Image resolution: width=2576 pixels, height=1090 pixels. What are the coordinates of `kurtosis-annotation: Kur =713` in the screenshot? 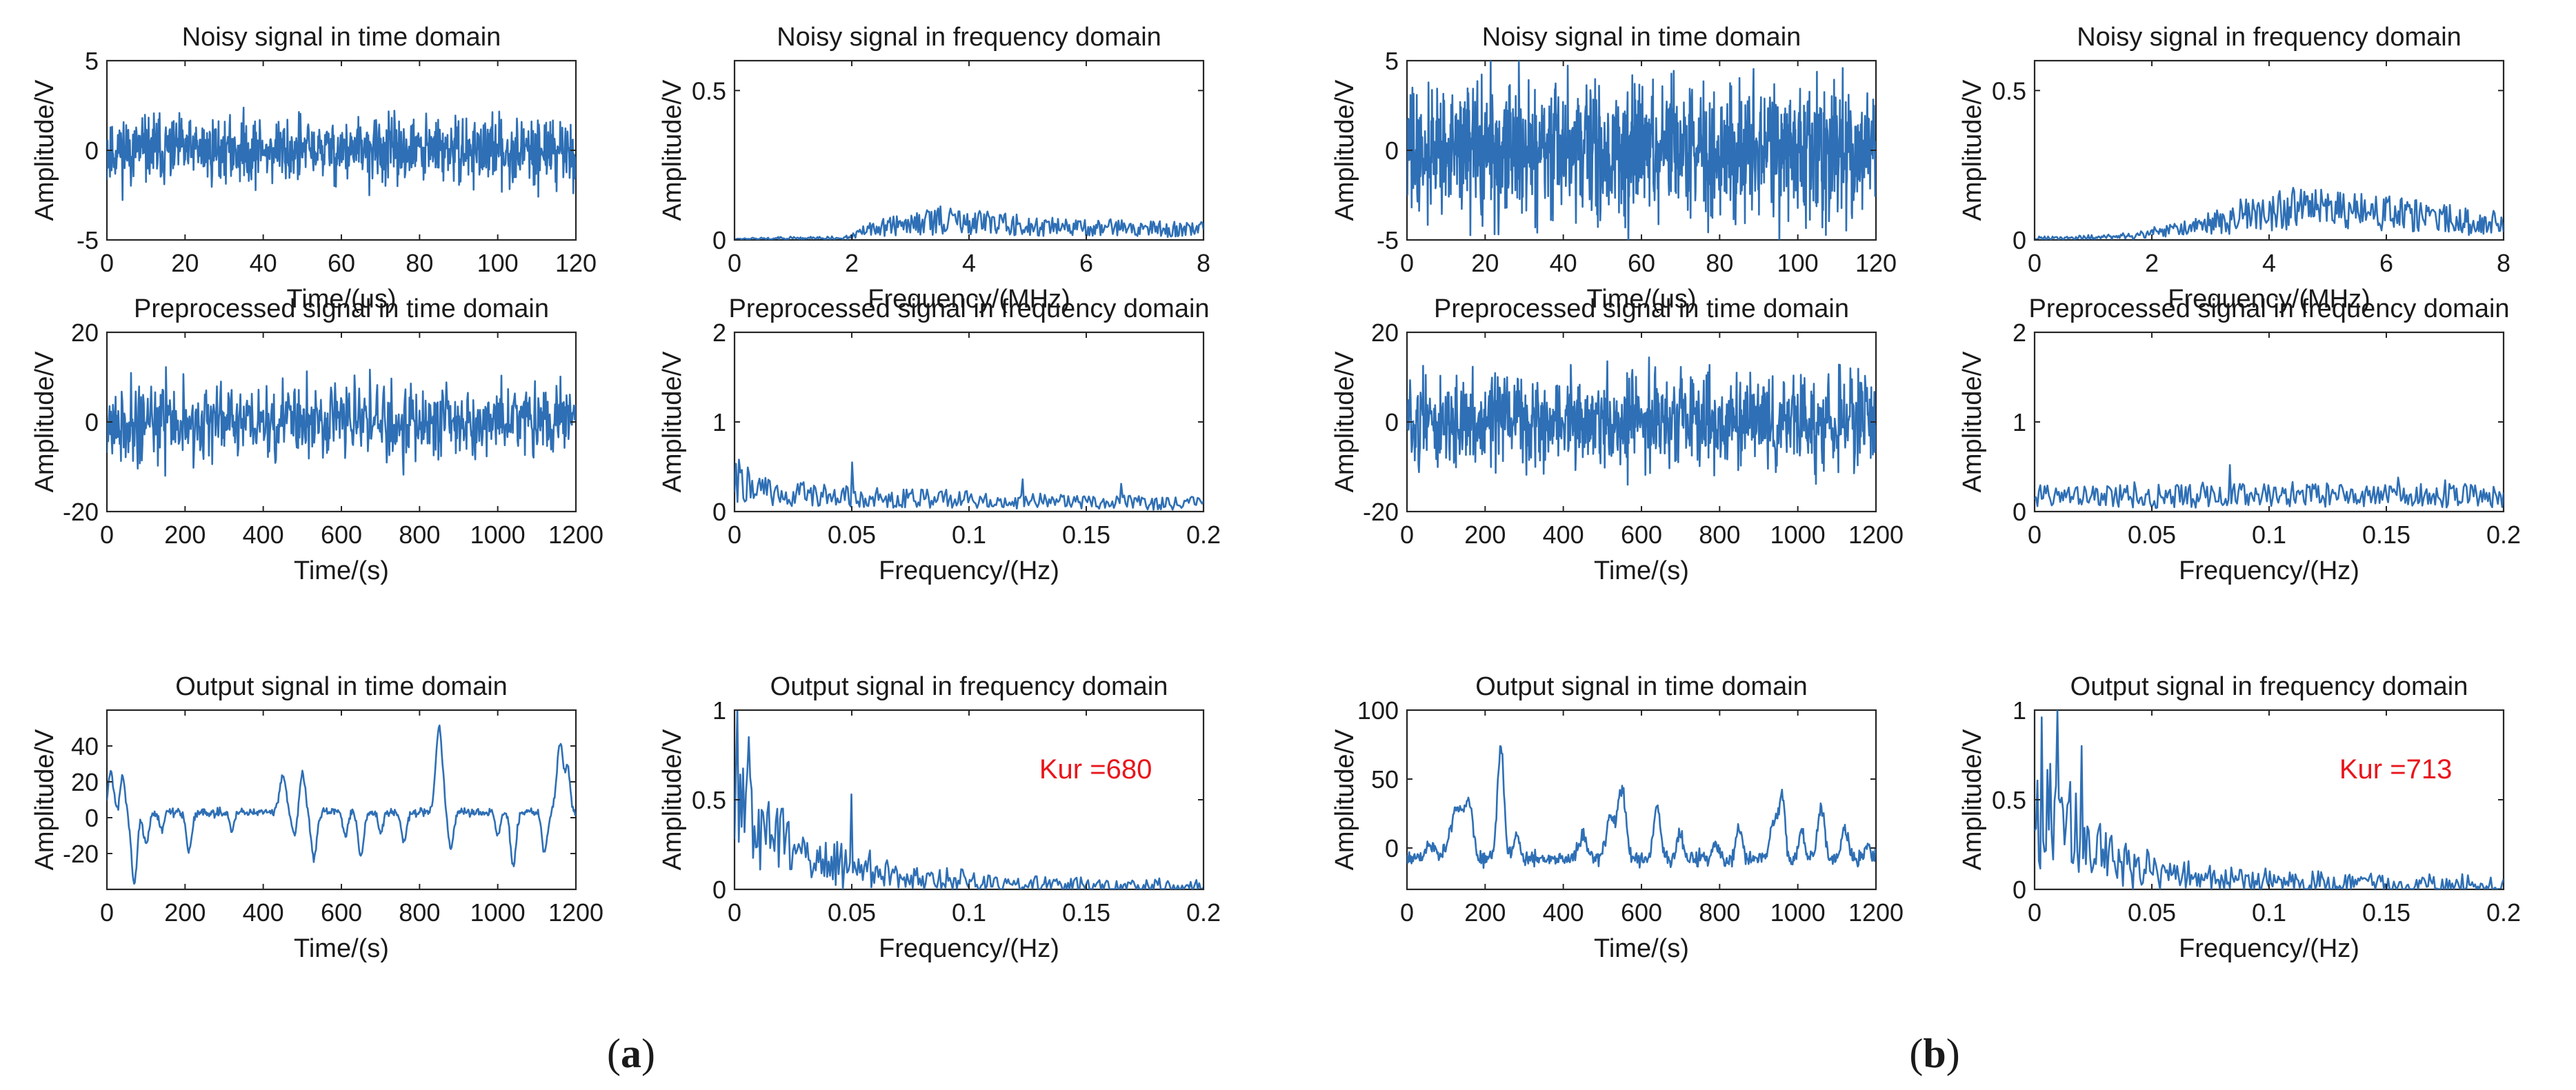 It's located at (2395, 769).